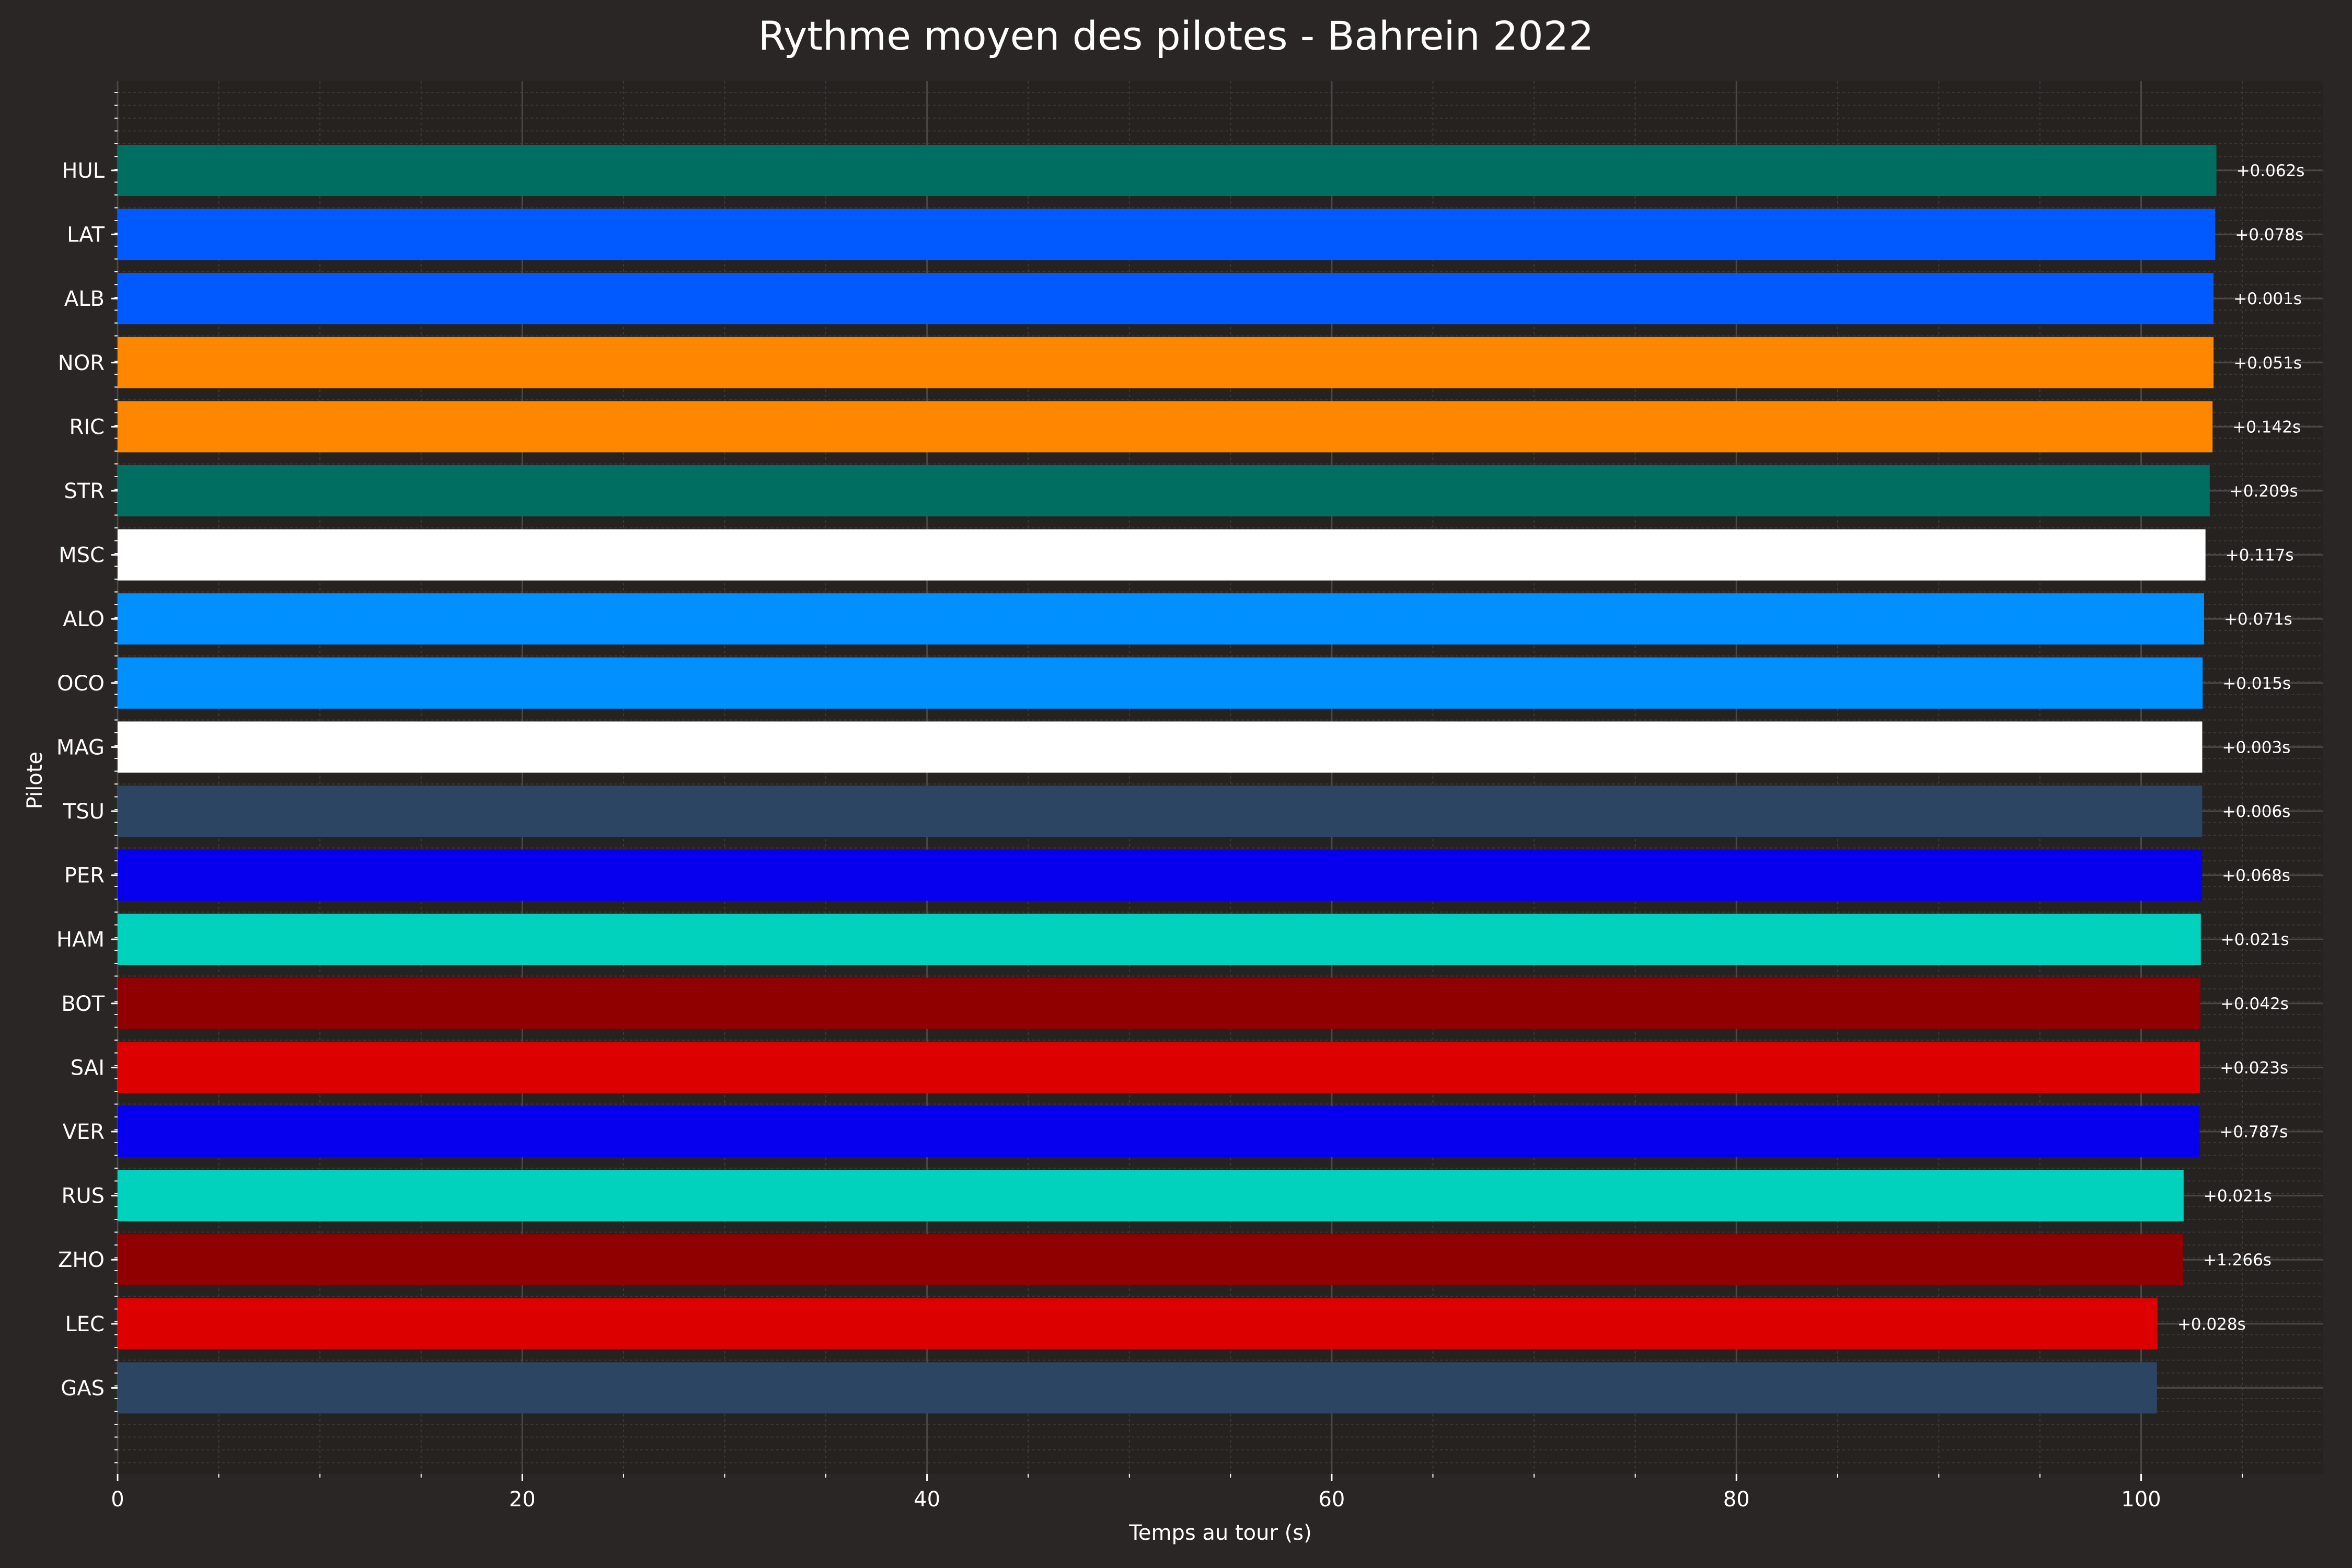 This screenshot has width=2352, height=1568. Describe the element at coordinates (83, 1388) in the screenshot. I see `y-tick-label: GAS` at that location.